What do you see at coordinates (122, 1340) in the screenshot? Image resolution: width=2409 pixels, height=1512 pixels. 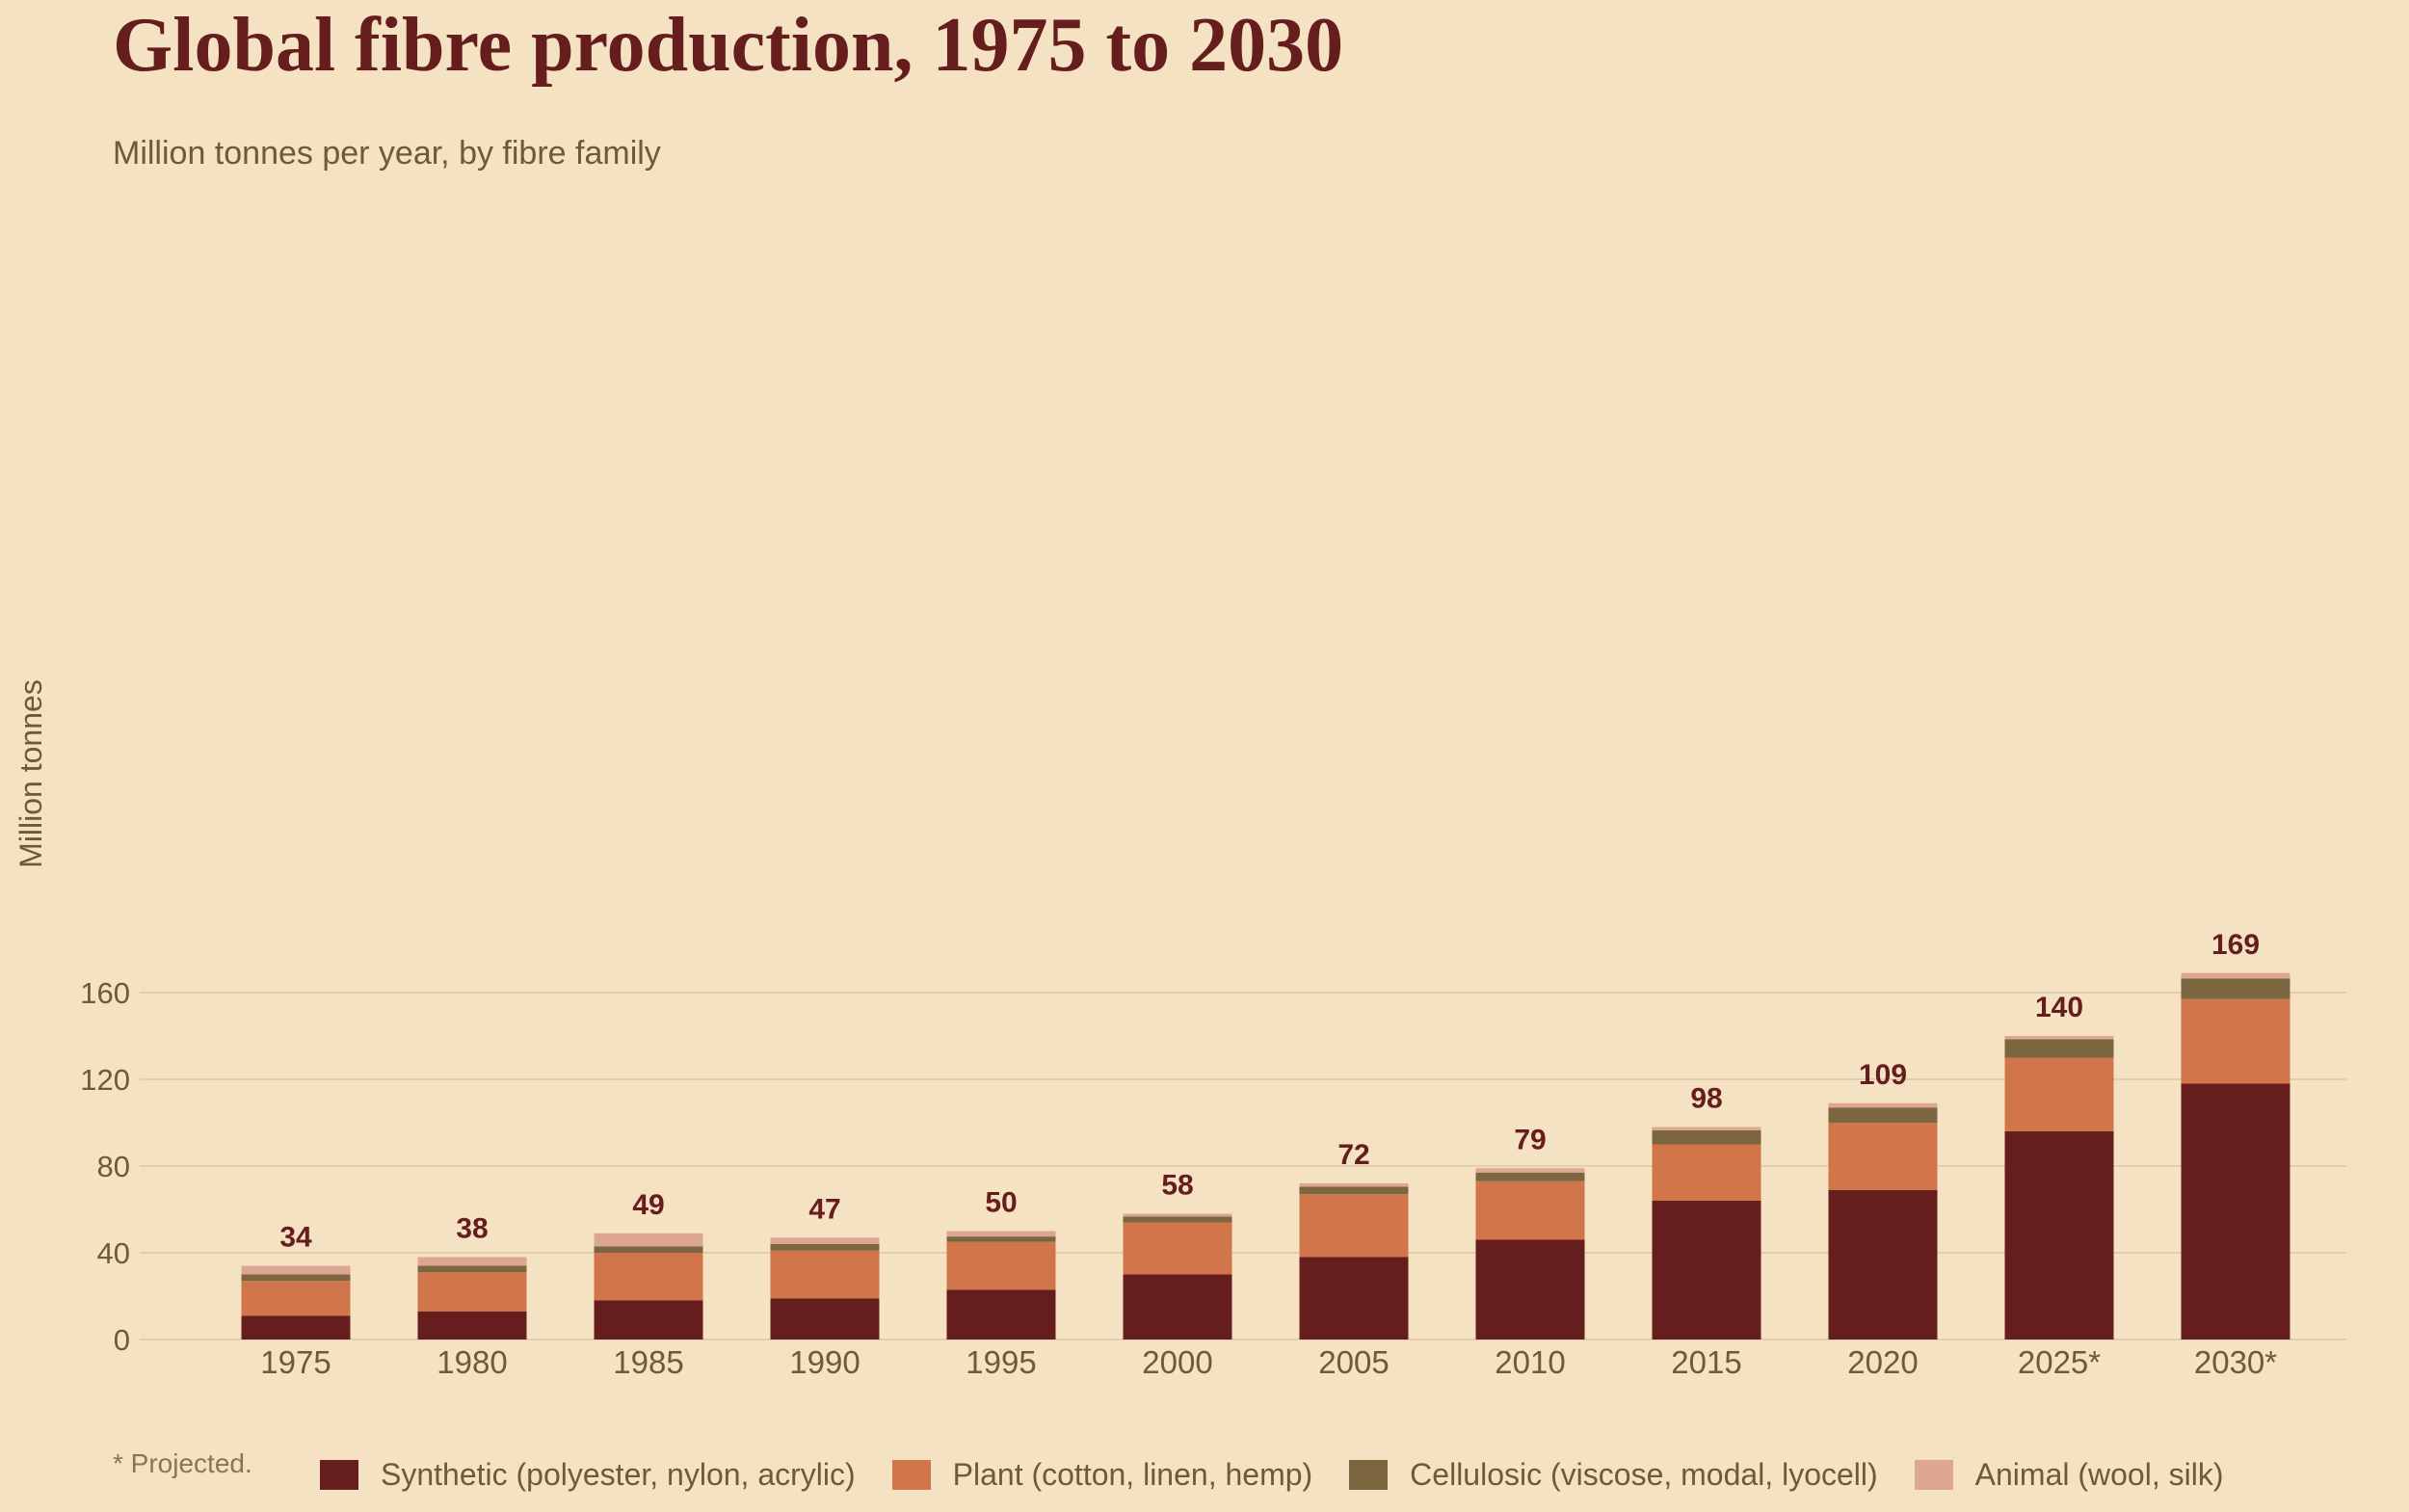 I see `y-tick-label-0: 0` at bounding box center [122, 1340].